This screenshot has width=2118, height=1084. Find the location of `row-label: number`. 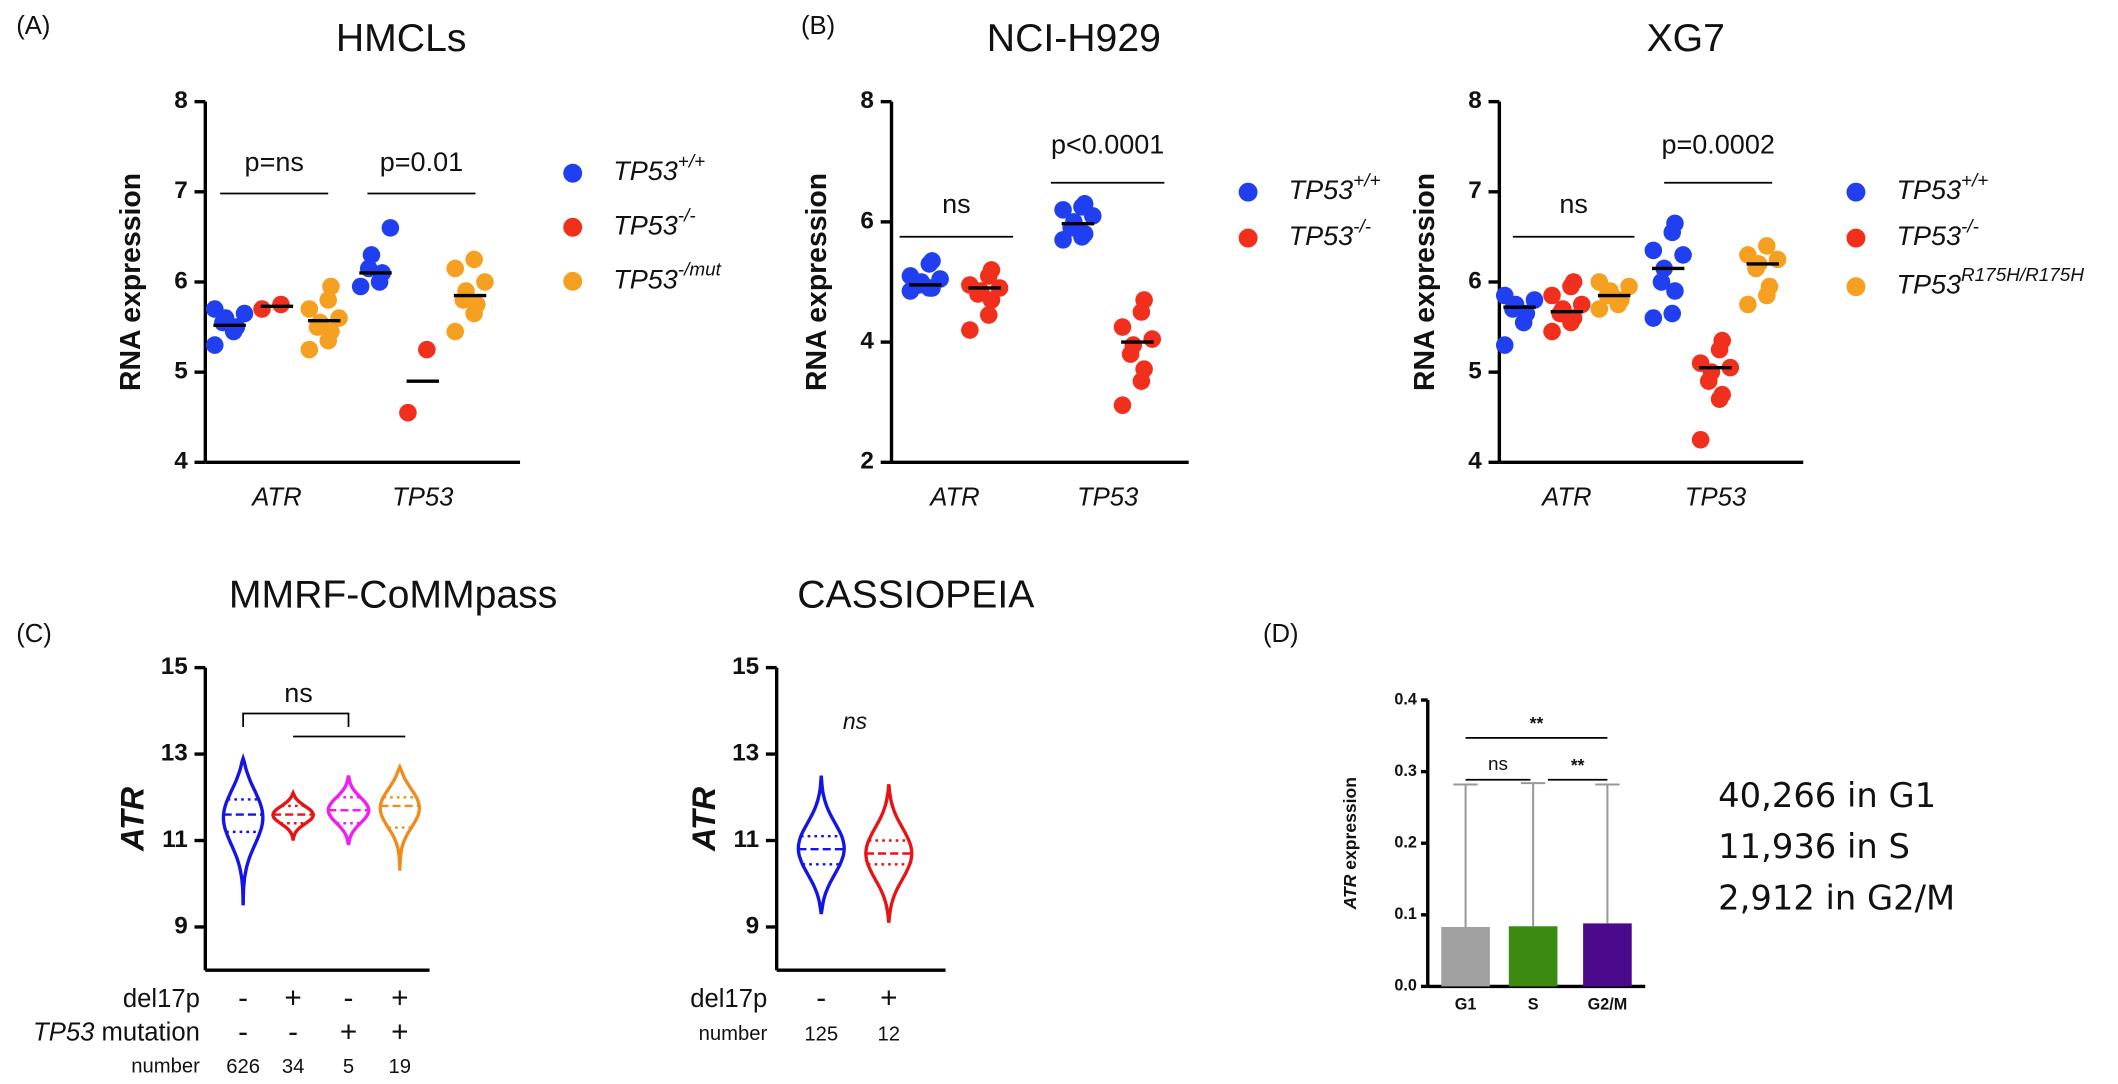

row-label: number is located at coordinates (165, 1067).